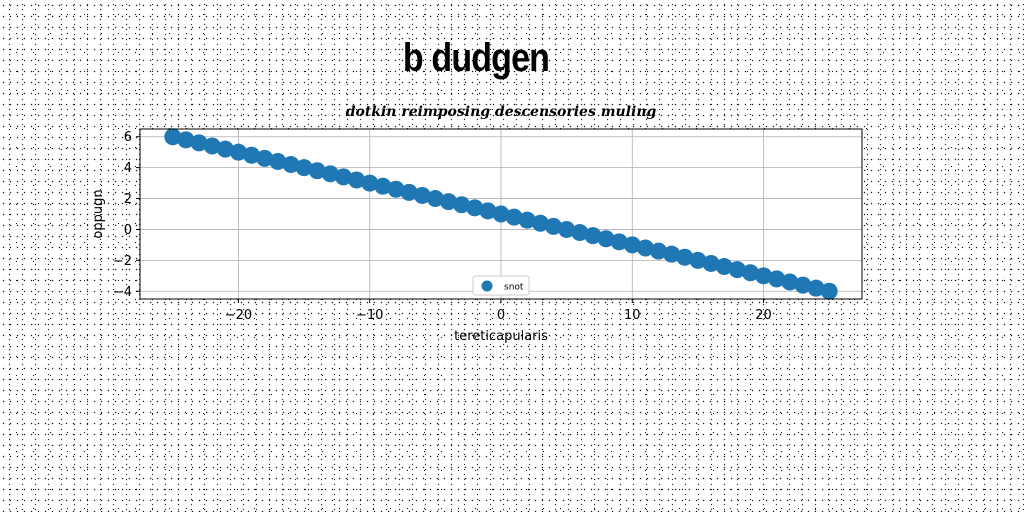  I want to click on x-tick-label: 20, so click(763, 315).